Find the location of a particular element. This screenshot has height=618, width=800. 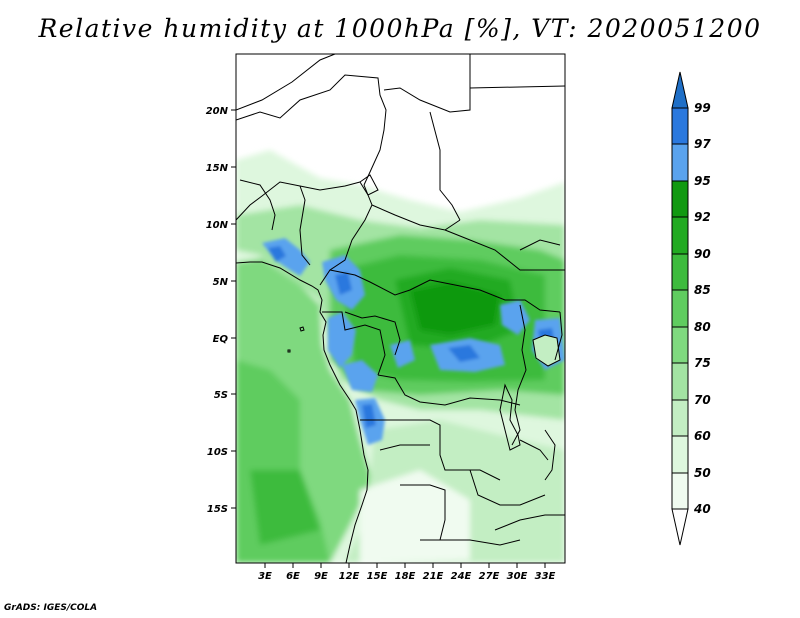

lon-label-6e: 6E is located at coordinates (293, 576).